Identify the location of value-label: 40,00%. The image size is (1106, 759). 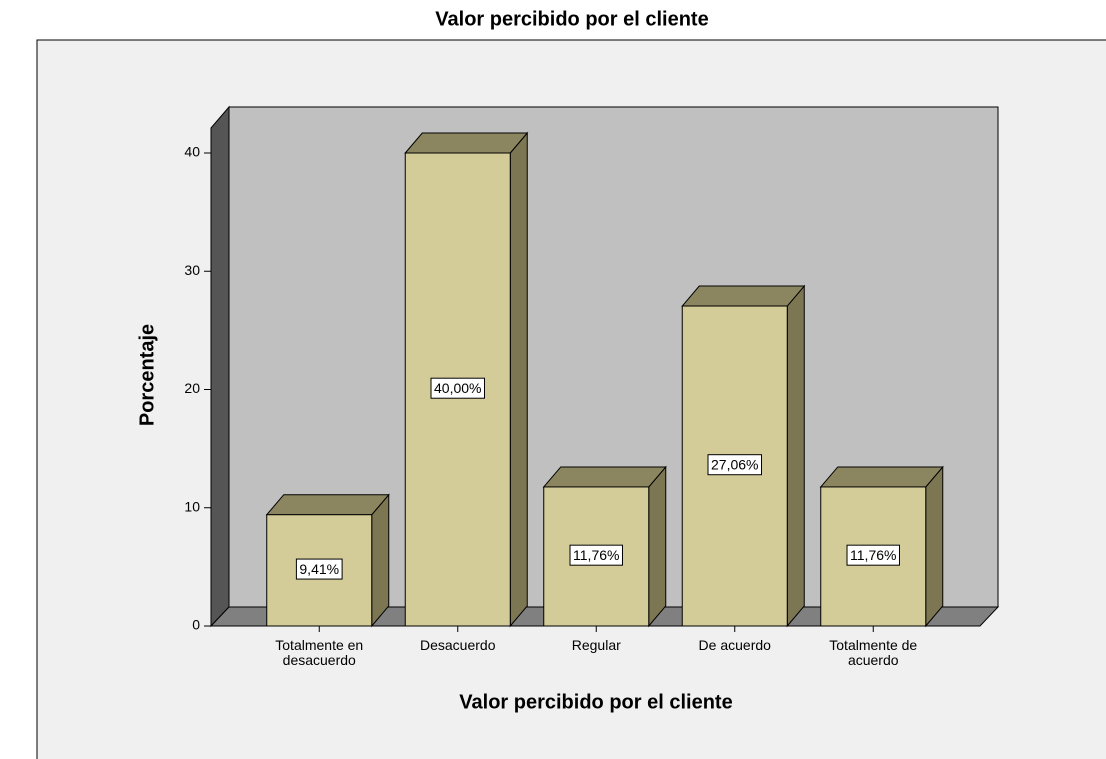
(457, 388).